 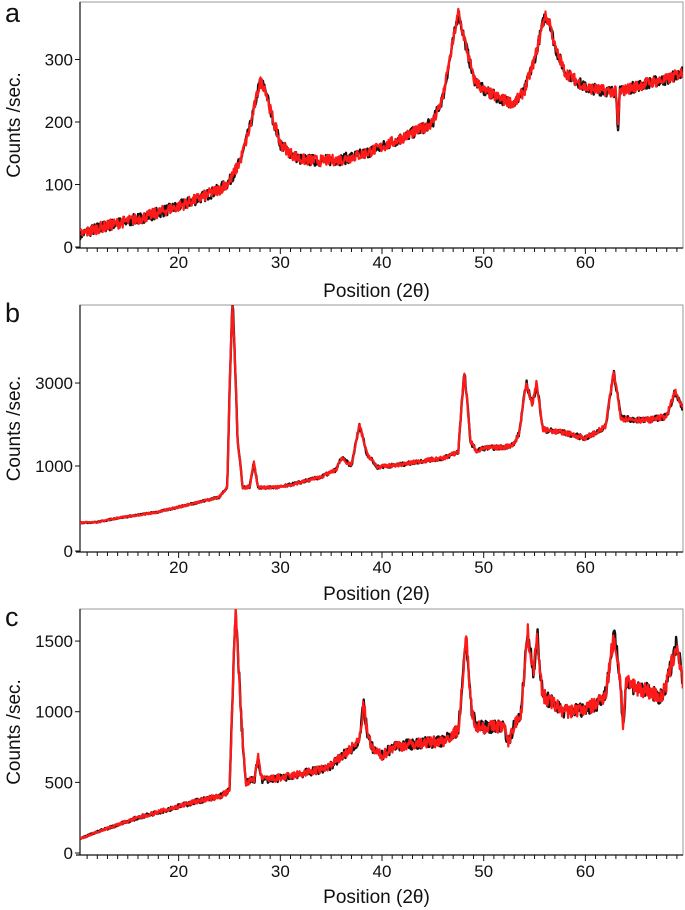 I want to click on x-tick-label: 40, so click(x=382, y=262).